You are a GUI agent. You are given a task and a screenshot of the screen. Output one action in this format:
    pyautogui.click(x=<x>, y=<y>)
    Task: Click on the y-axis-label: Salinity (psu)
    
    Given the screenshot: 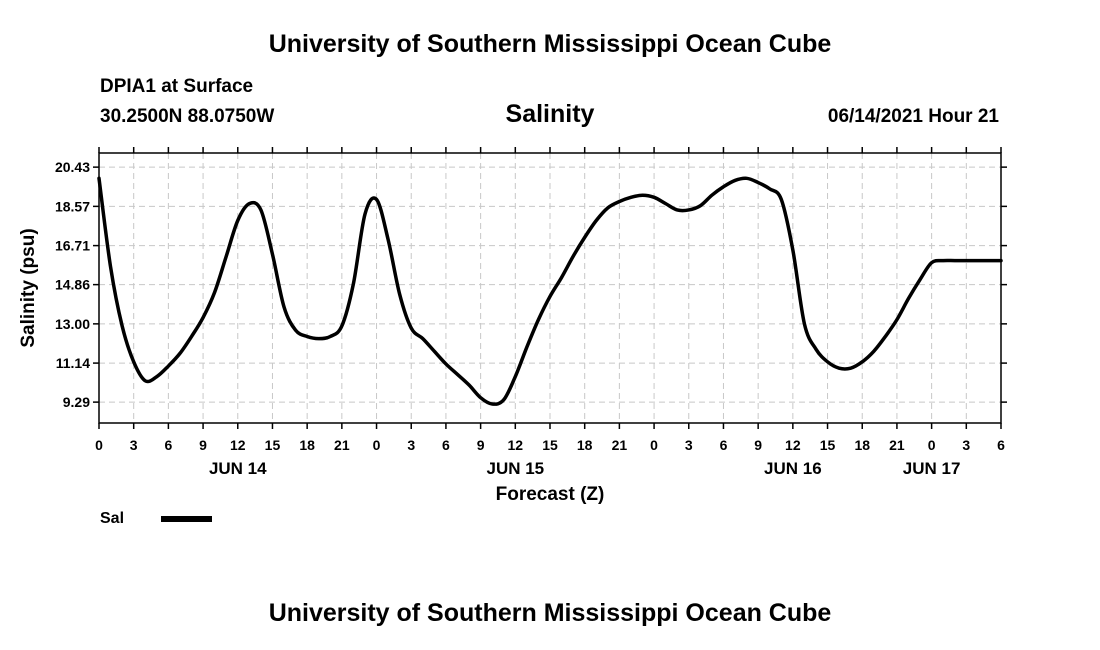 What is the action you would take?
    pyautogui.click(x=28, y=287)
    